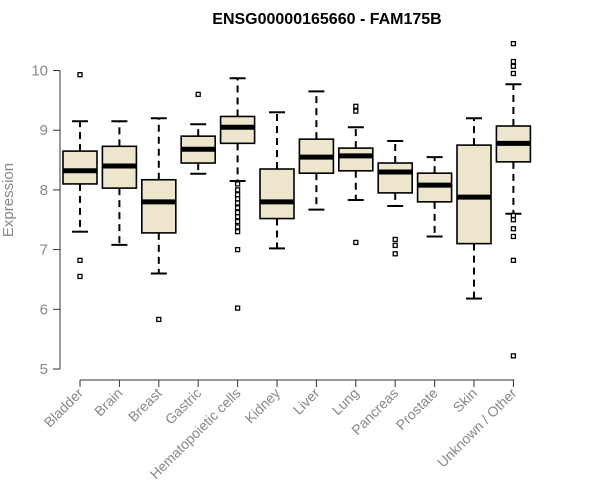 The height and width of the screenshot is (500, 600). I want to click on y-axis: 5 6 7 8 9 10, so click(46, 220).